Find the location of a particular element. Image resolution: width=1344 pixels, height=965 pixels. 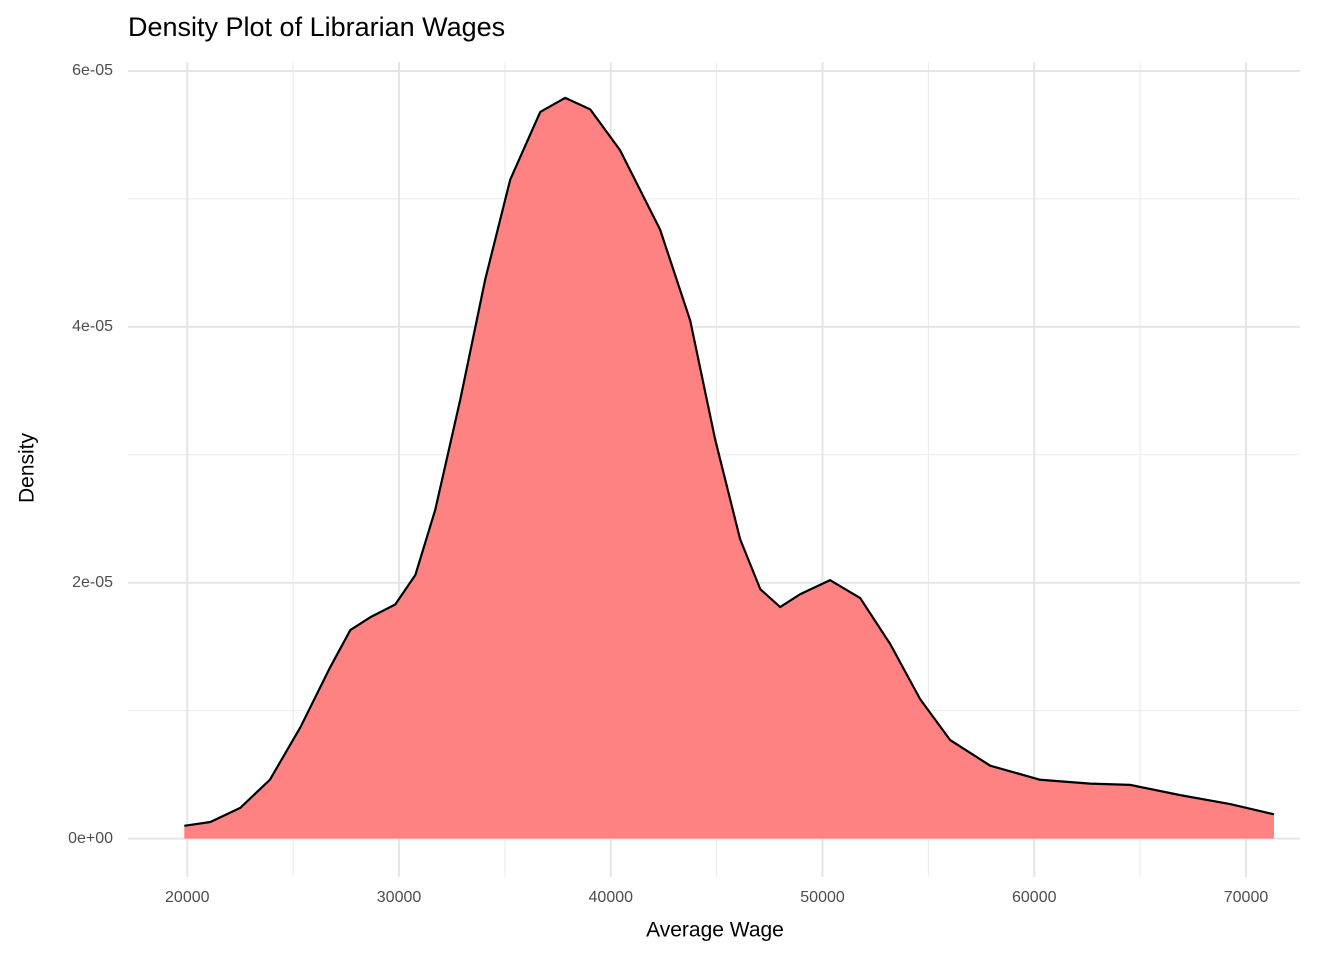

y-tick-label: 4e-05 is located at coordinates (92, 326).